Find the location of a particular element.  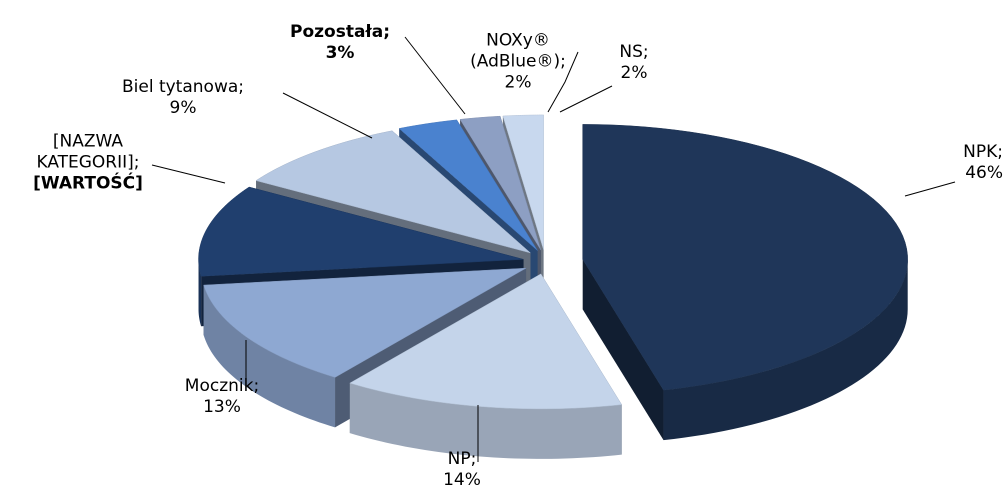

value-label: 13% is located at coordinates (222, 407).